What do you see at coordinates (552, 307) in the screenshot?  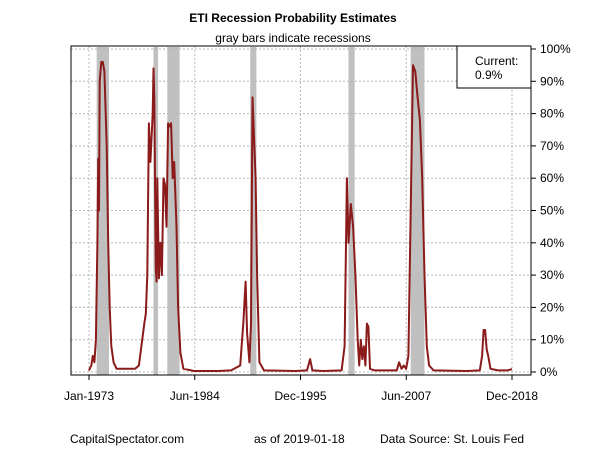 I see `y-tick-label: 20%` at bounding box center [552, 307].